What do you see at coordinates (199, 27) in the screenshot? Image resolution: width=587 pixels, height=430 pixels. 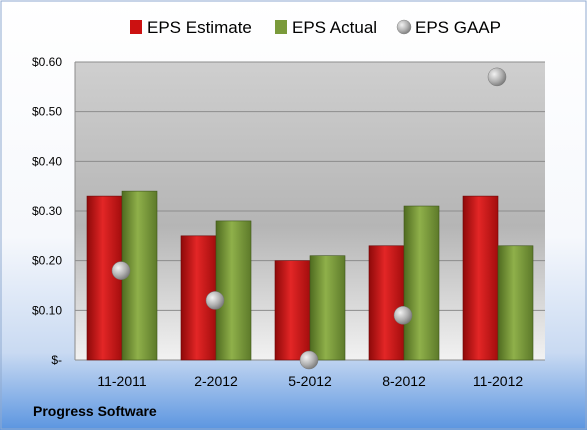 I see `legend-label: EPS Estimate` at bounding box center [199, 27].